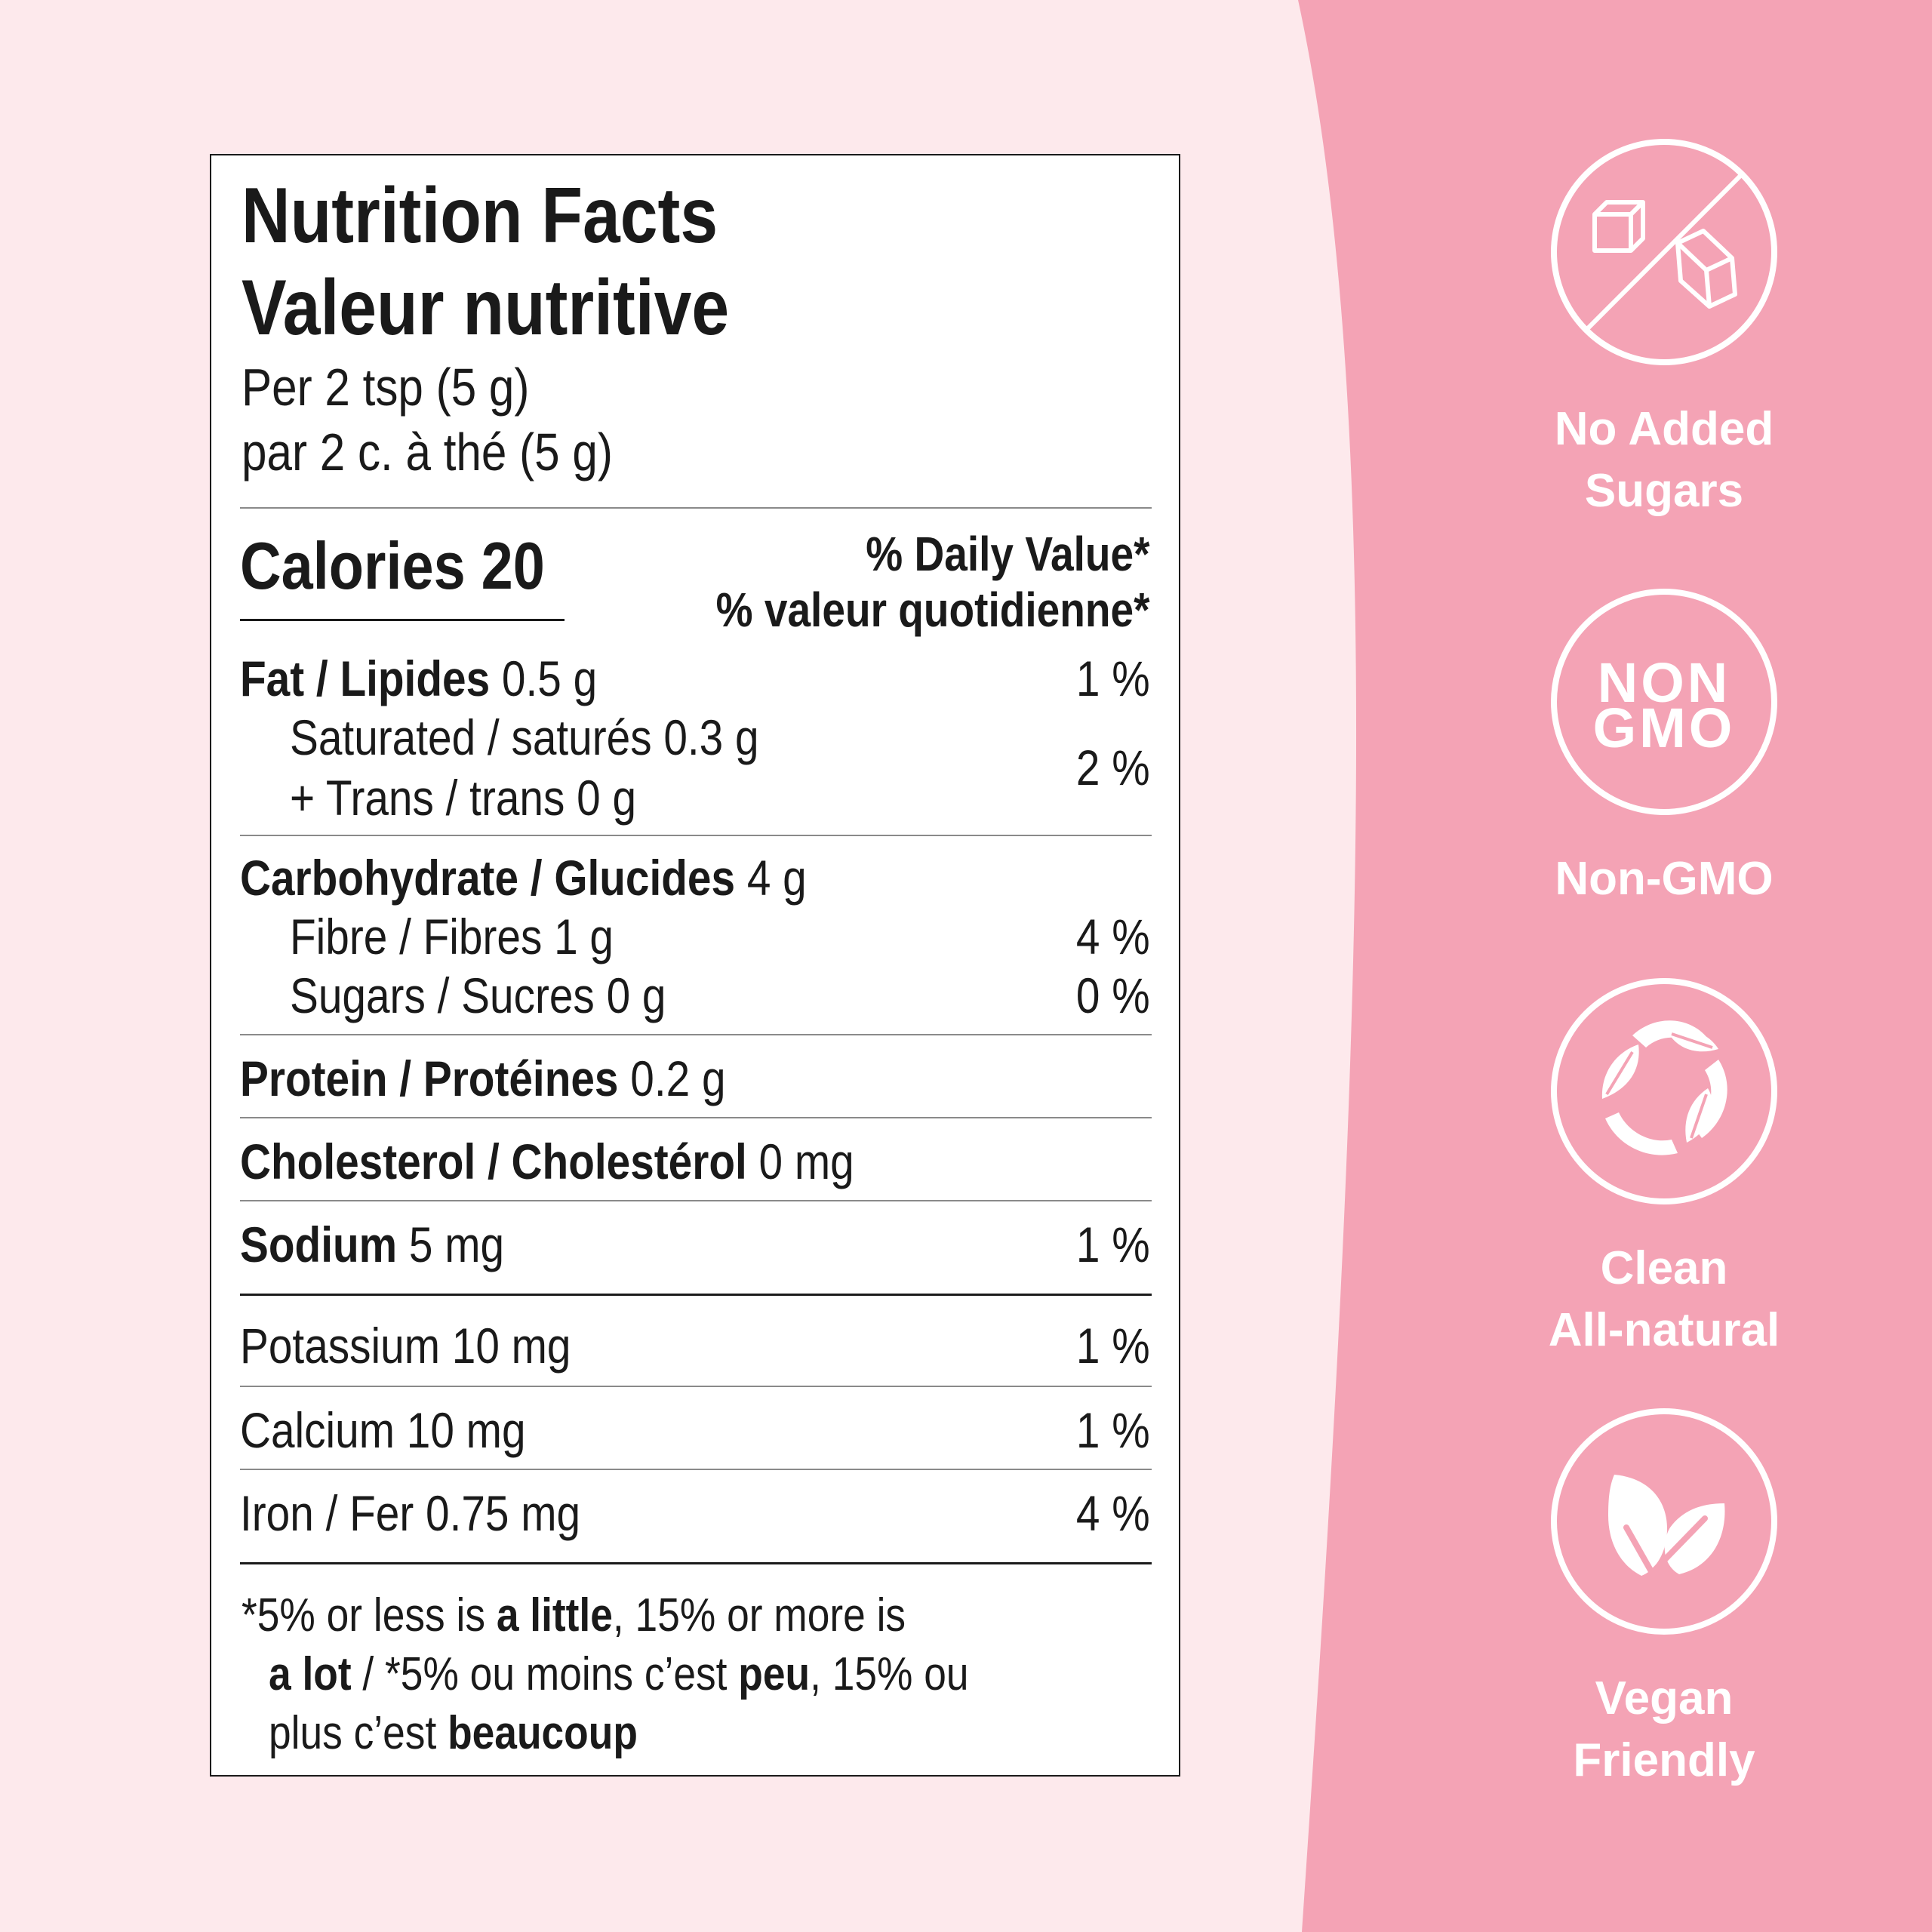  Describe the element at coordinates (1664, 1091) in the screenshot. I see `recycle-leaves-icon` at that location.